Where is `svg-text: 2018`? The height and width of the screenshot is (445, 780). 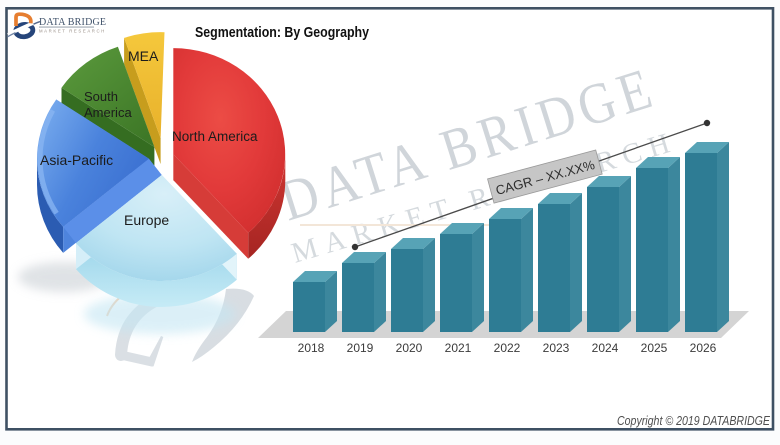 svg-text: 2018 is located at coordinates (311, 348).